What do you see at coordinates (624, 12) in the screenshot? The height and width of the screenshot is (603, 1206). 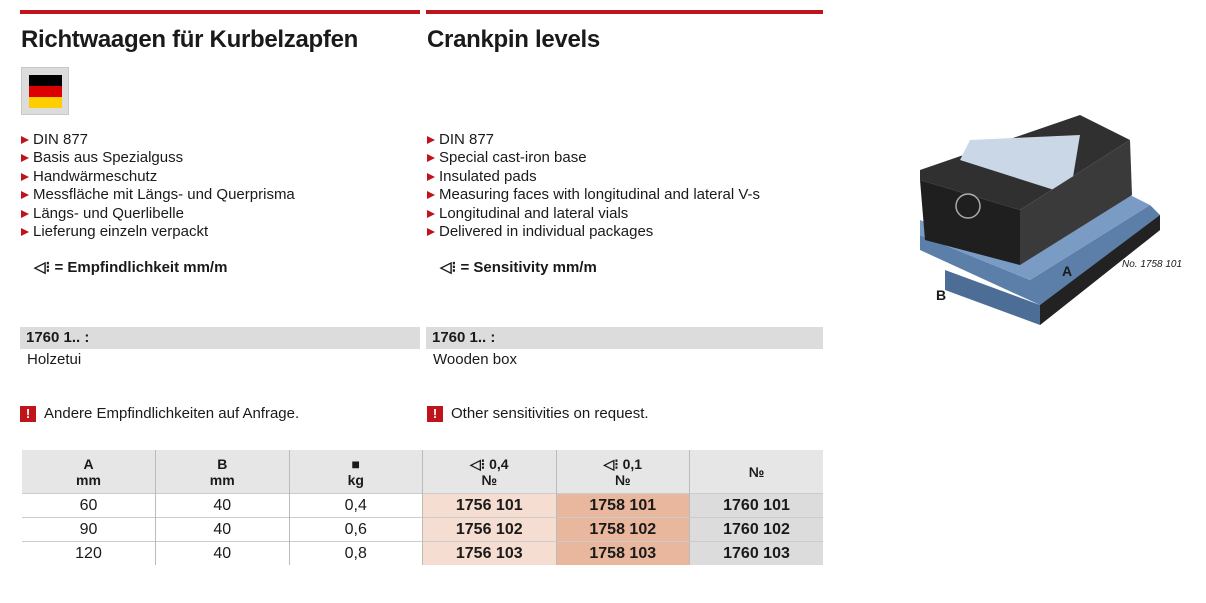 I see `red-rule-en` at bounding box center [624, 12].